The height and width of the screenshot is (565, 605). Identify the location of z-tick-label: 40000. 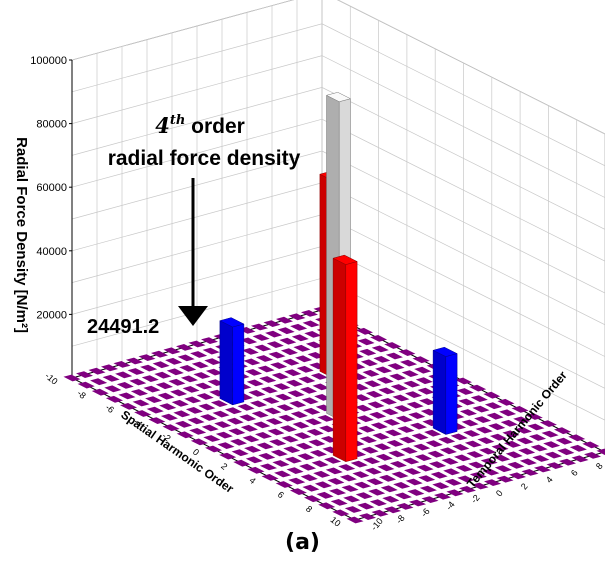
(51, 252).